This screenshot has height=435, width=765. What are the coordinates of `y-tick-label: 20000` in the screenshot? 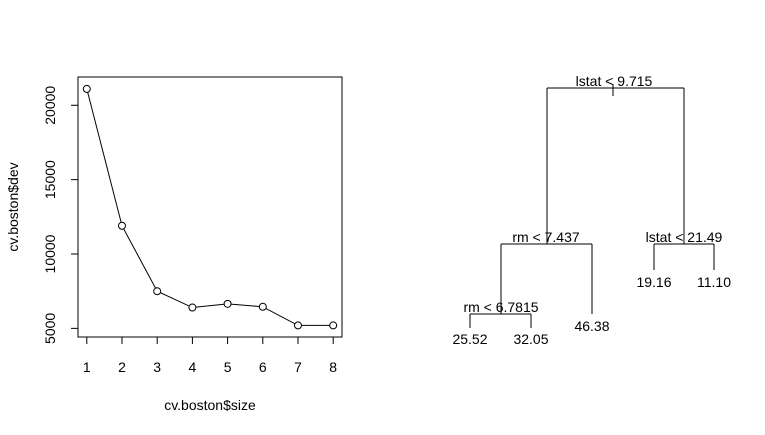 It's located at (50, 105).